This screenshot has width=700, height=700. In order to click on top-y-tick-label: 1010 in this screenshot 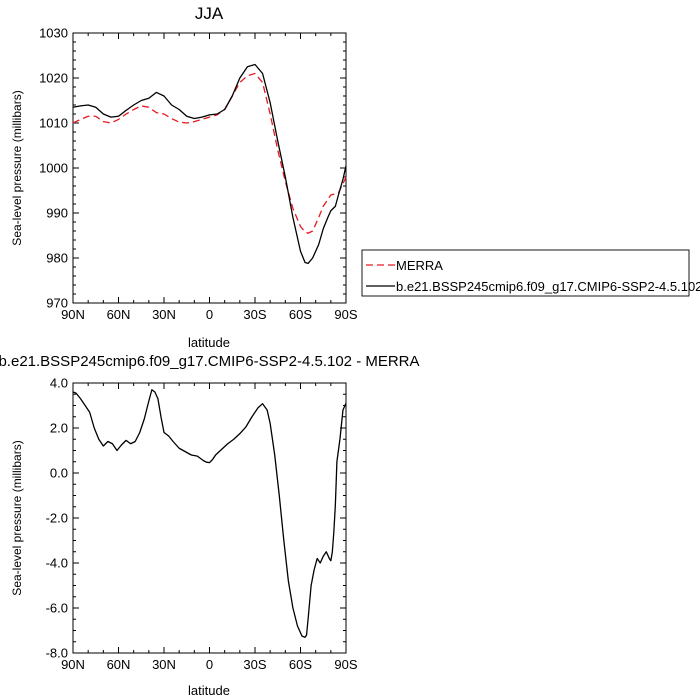, I will do `click(53, 123)`.